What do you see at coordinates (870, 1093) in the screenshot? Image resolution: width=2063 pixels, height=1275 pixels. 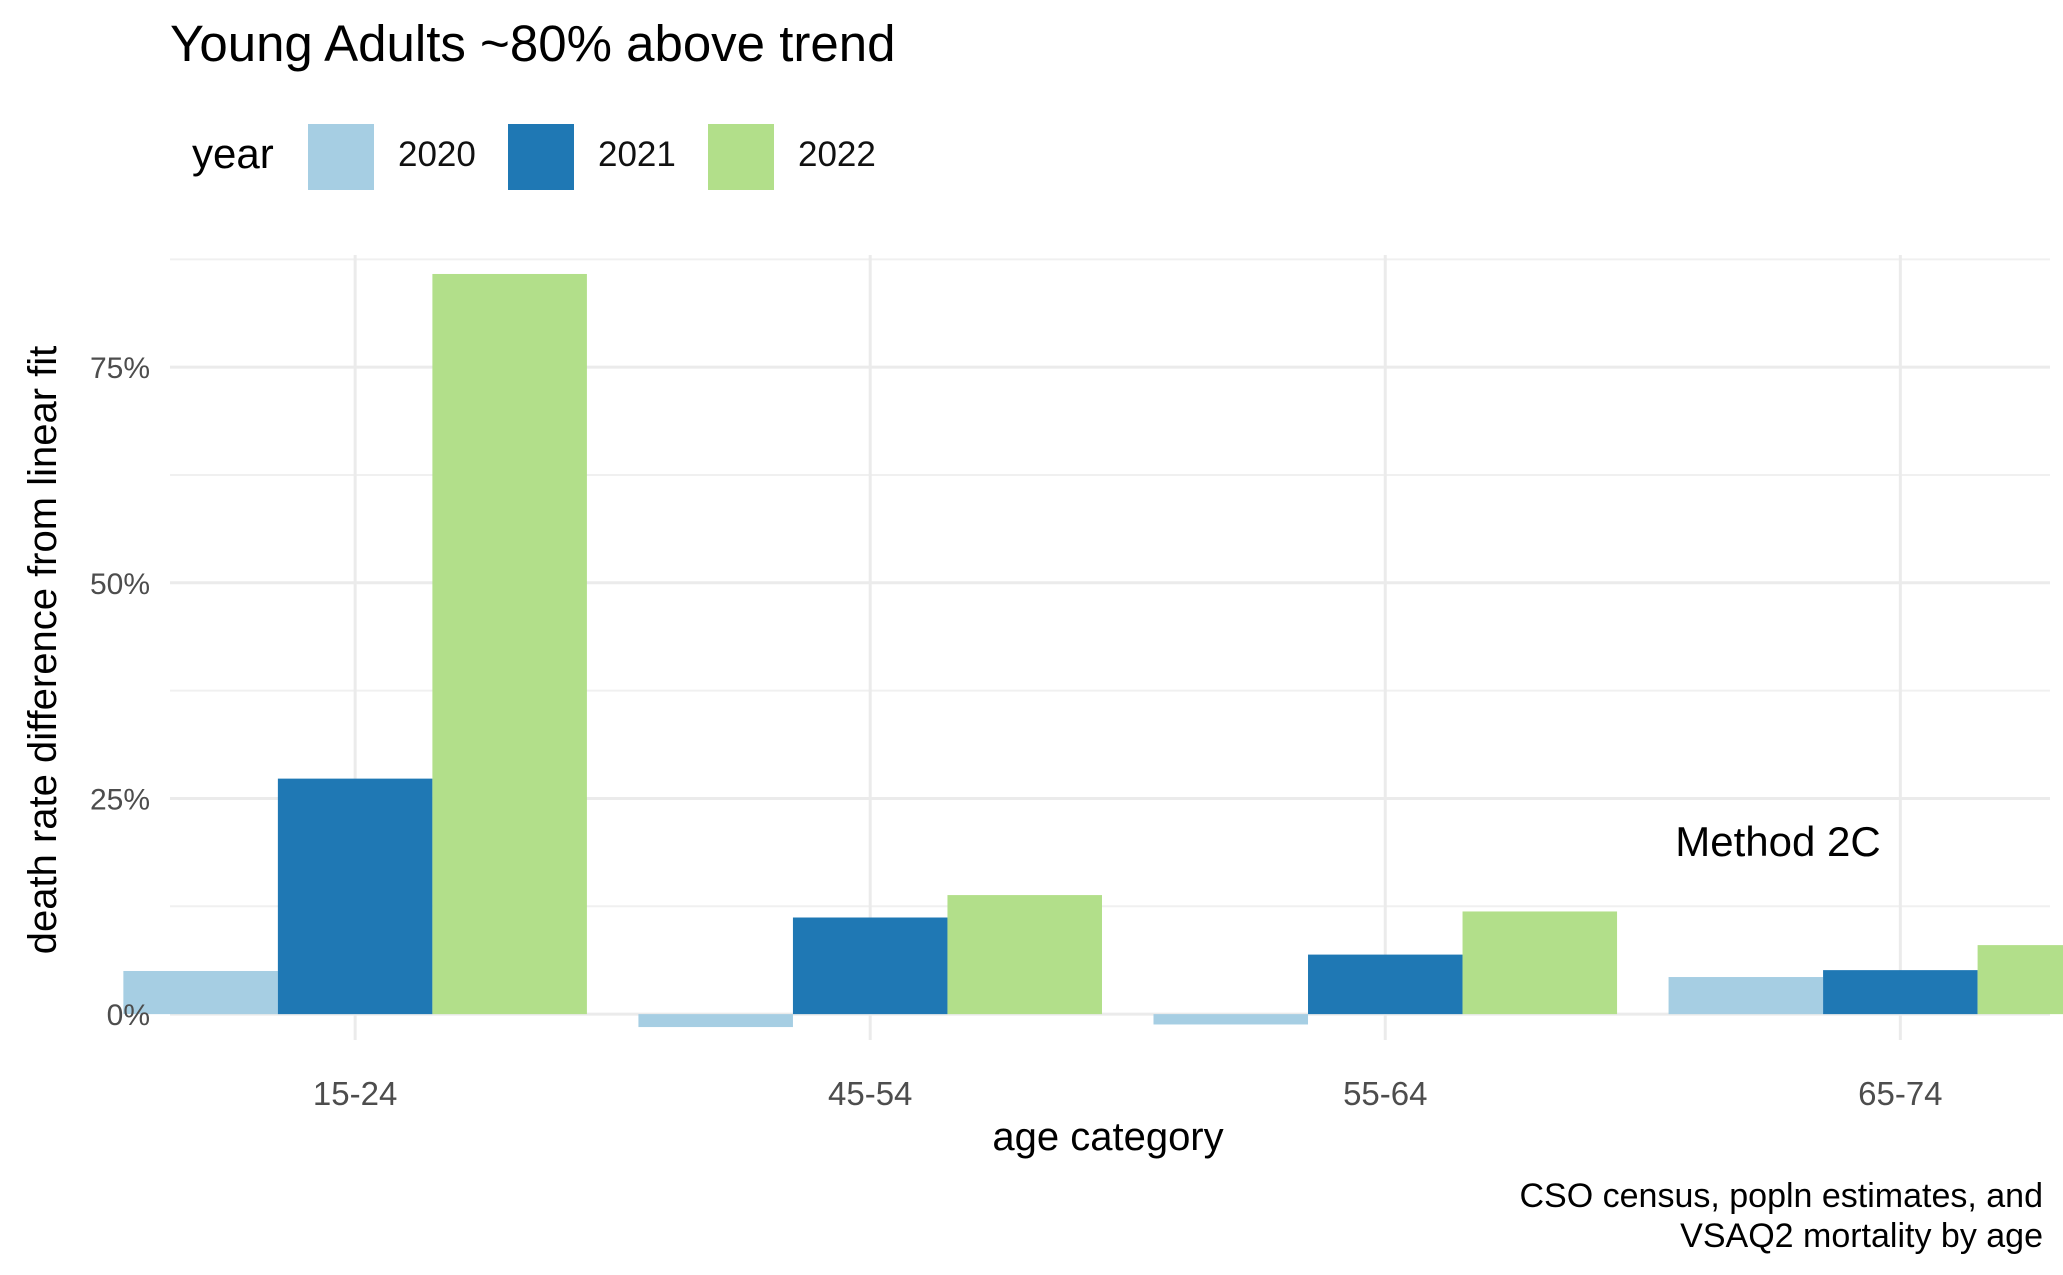 I see `x-tick-label: 45-54` at bounding box center [870, 1093].